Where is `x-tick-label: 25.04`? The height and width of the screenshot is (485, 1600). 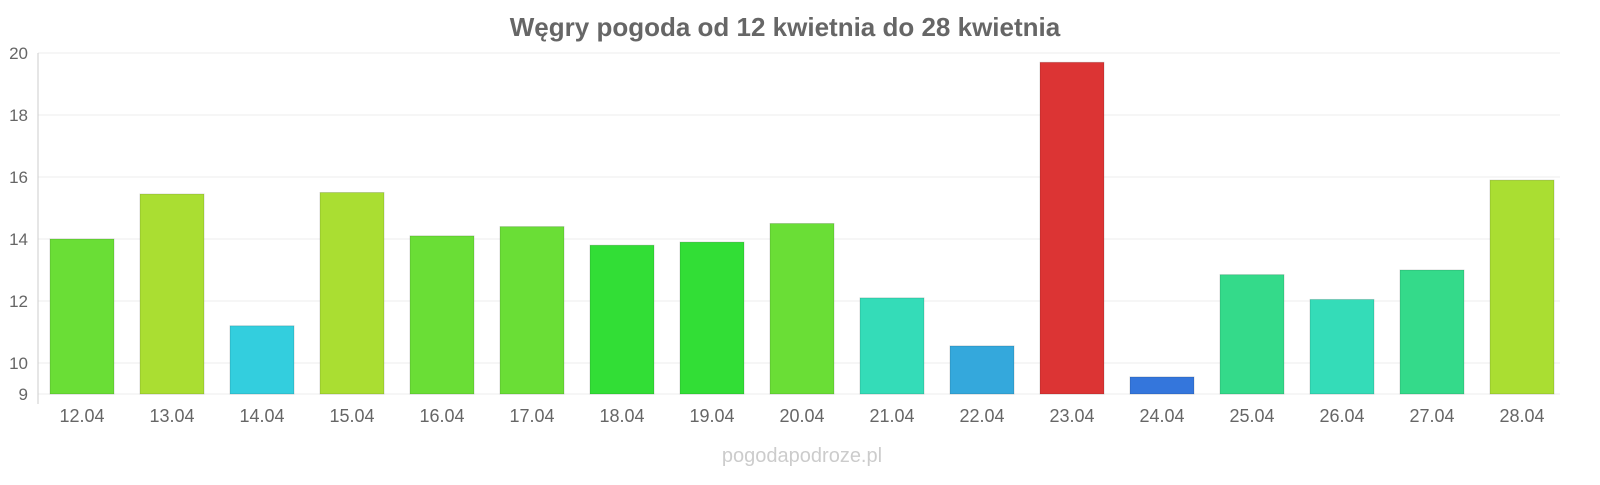
x-tick-label: 25.04 is located at coordinates (1251, 416).